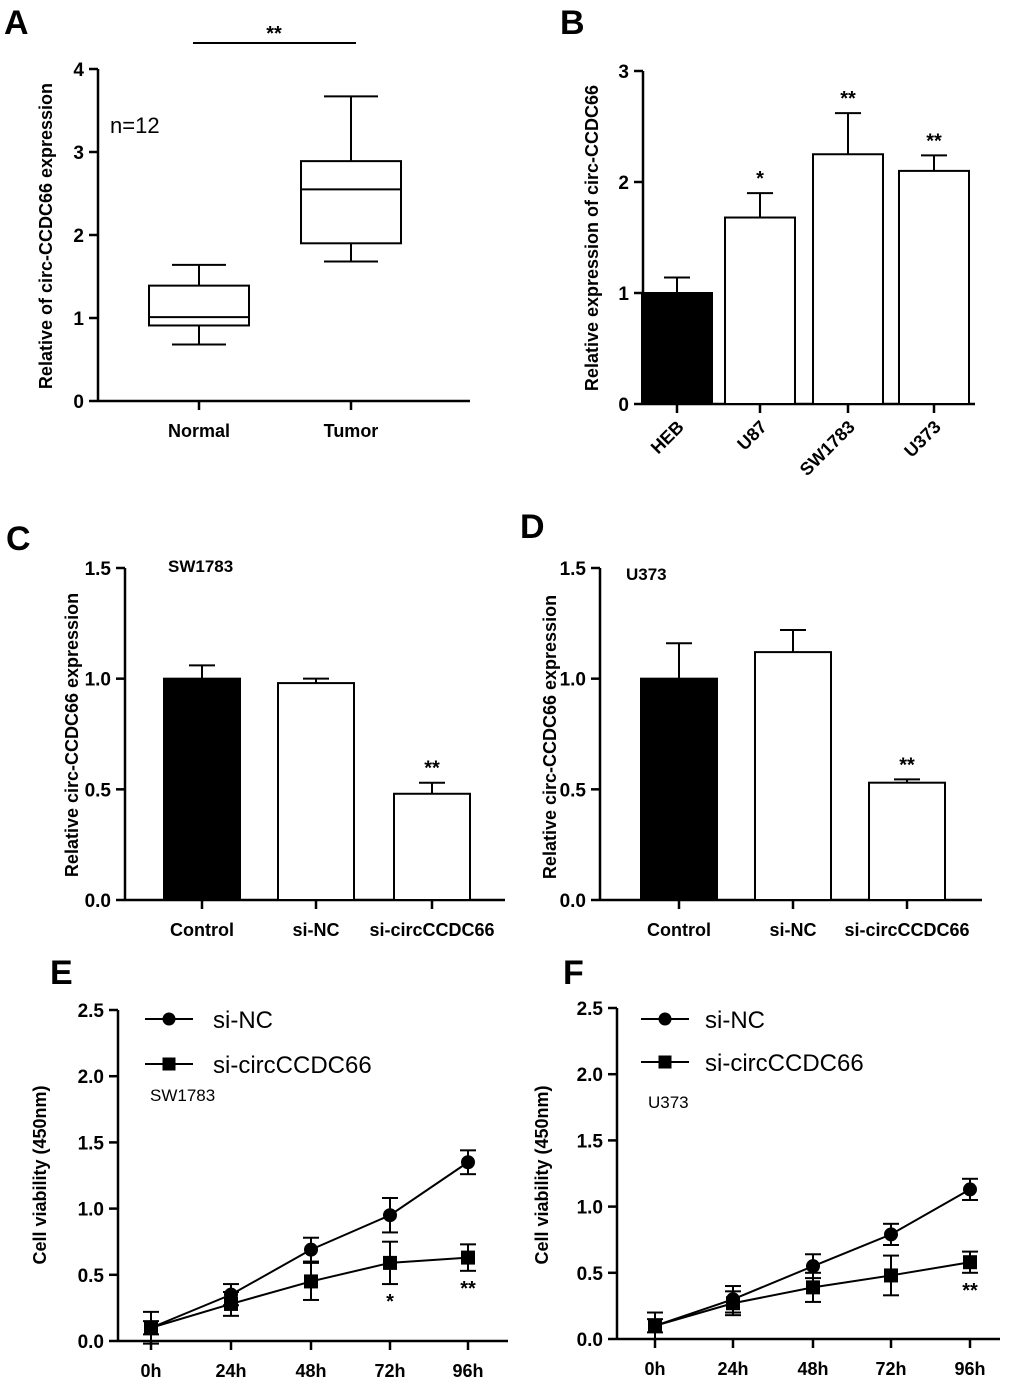 The image size is (1020, 1382). I want to click on y-tick-label: 2.0, so click(590, 1075).